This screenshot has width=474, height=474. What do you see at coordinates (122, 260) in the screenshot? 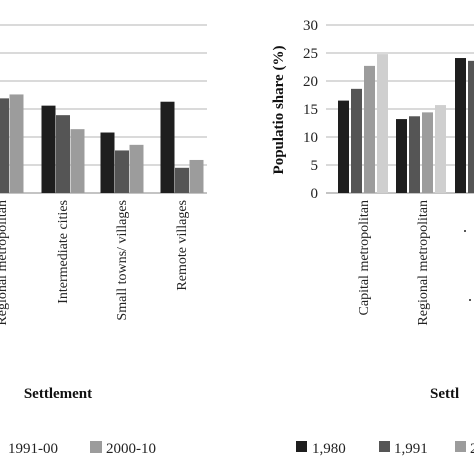
I see `left-category-label: Small towns/ villages` at bounding box center [122, 260].